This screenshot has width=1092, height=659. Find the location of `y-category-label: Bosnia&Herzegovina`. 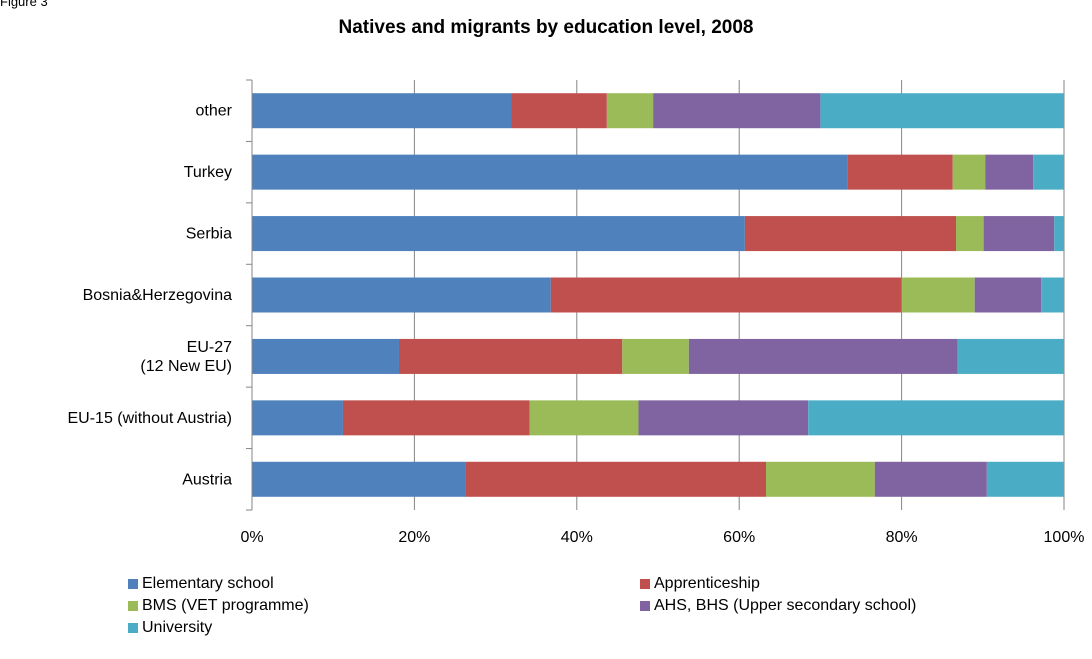

y-category-label: Bosnia&Herzegovina is located at coordinates (158, 295).